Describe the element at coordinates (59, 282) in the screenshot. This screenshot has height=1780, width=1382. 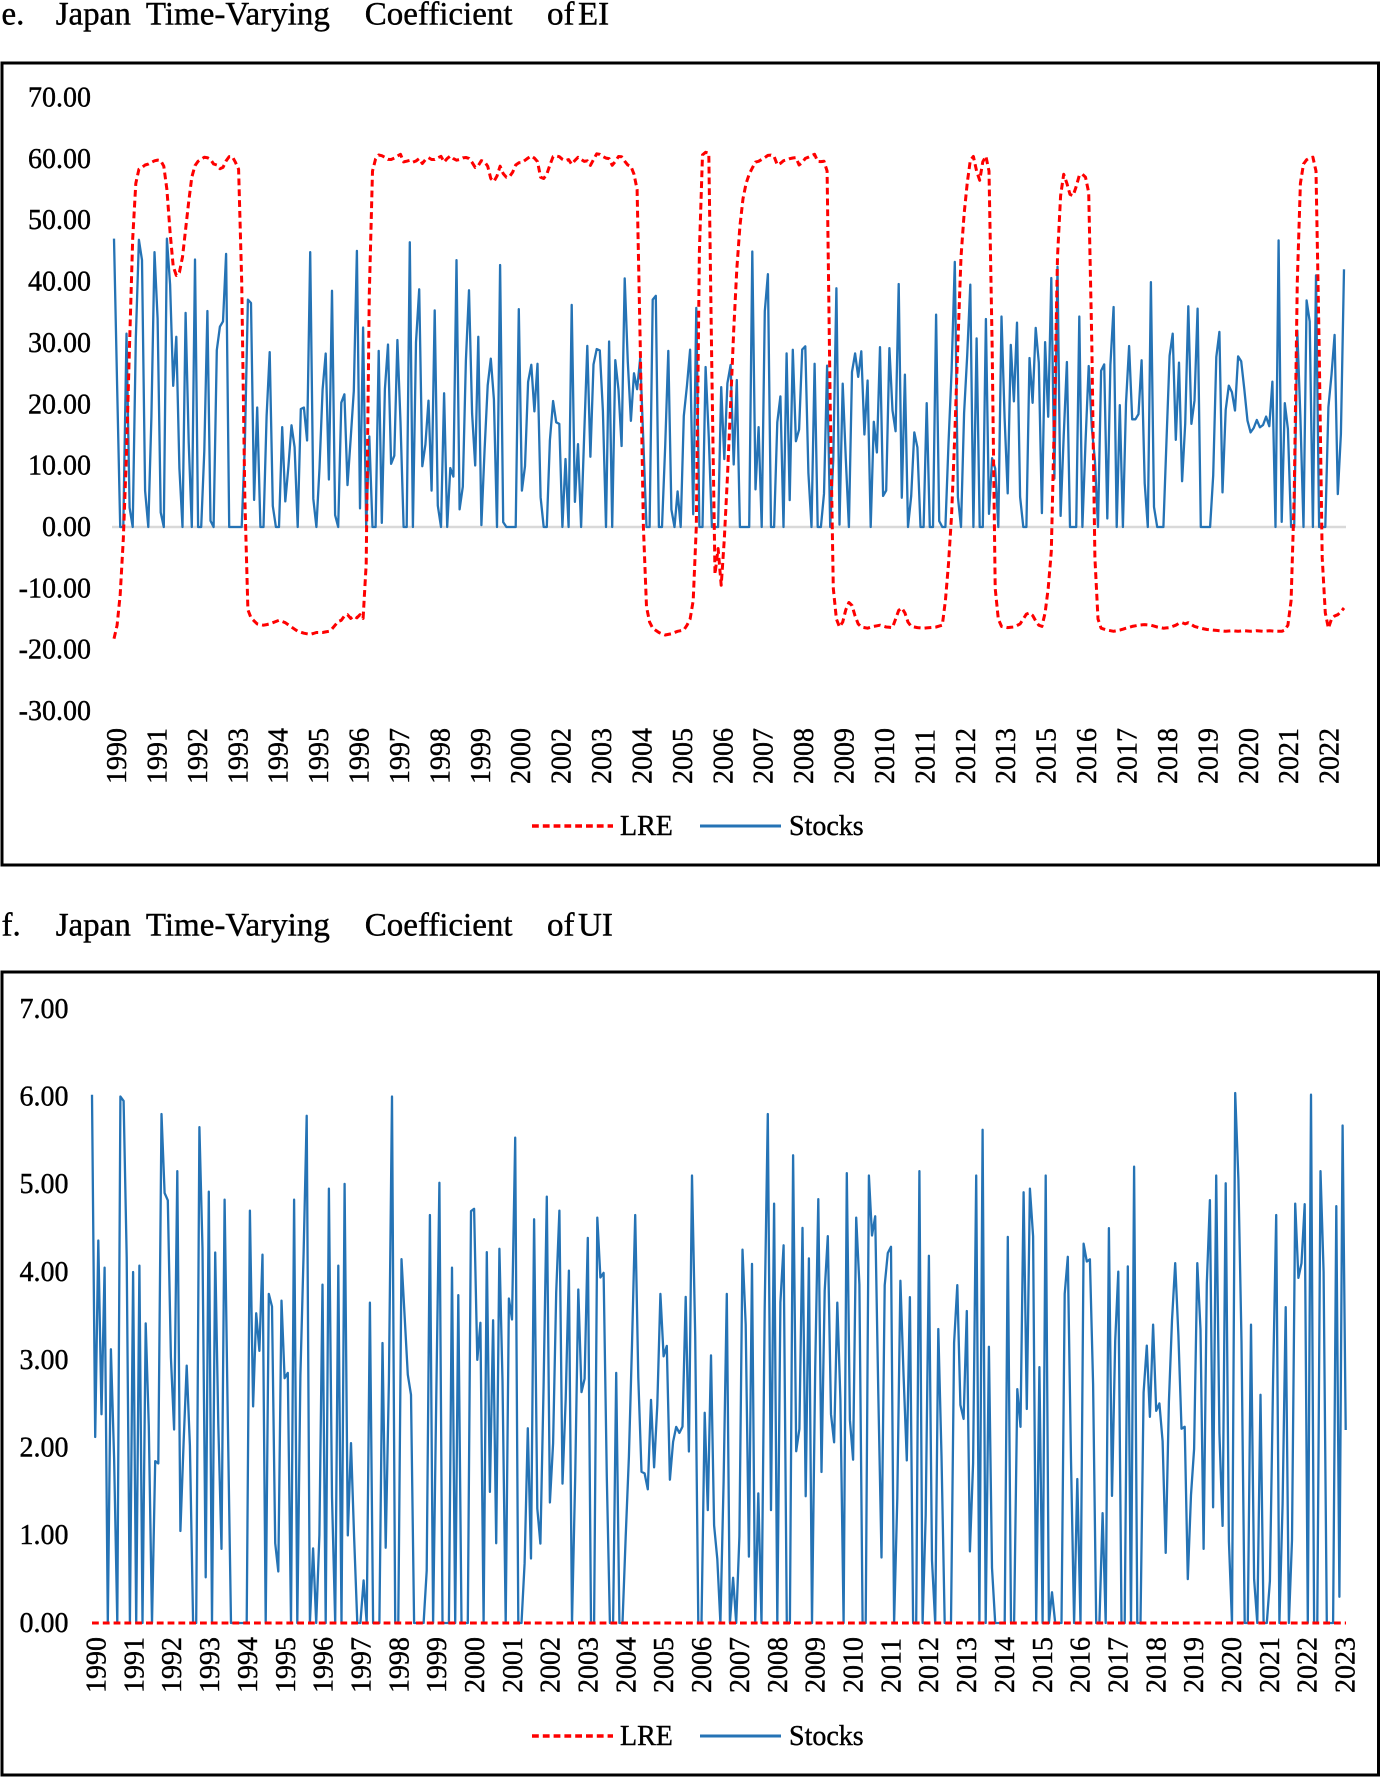
I see `svg-text: 40.00` at that location.